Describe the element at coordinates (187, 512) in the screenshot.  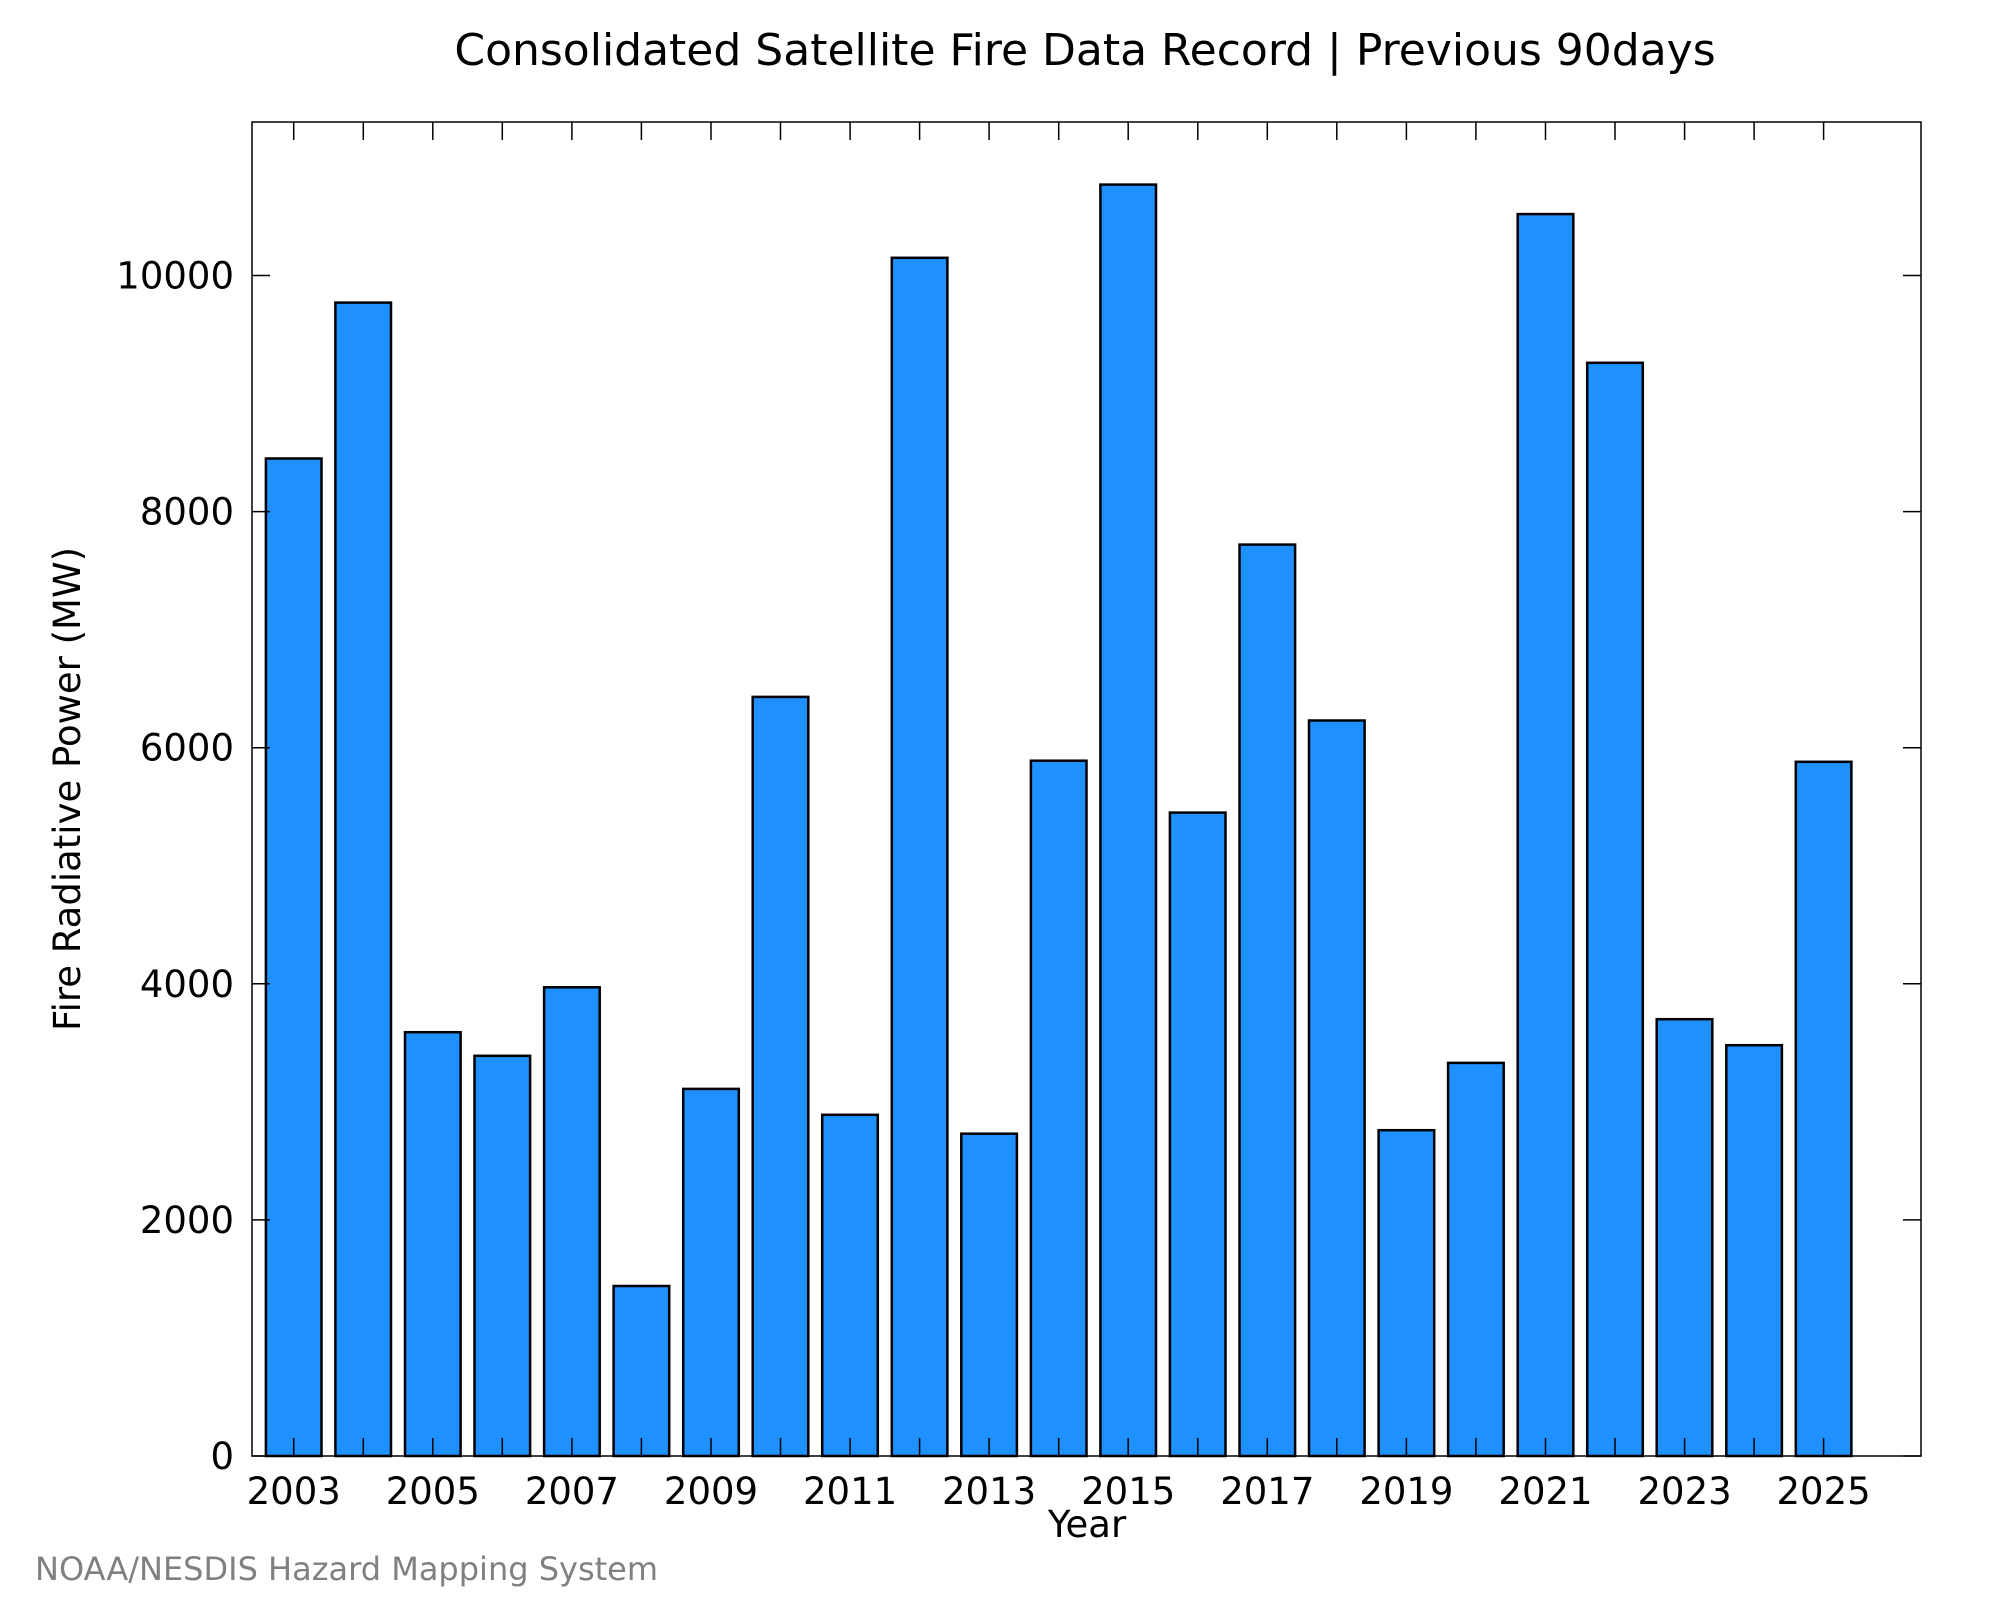
I see `y-tick-label-8000: 8000` at that location.